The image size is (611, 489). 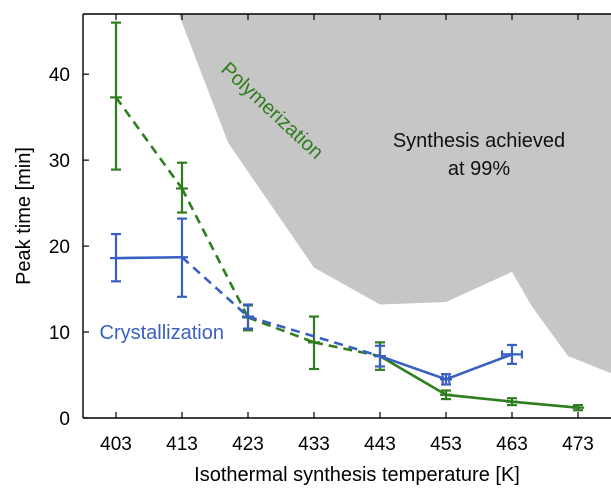 I want to click on y-tick-label: 10, so click(x=59, y=333).